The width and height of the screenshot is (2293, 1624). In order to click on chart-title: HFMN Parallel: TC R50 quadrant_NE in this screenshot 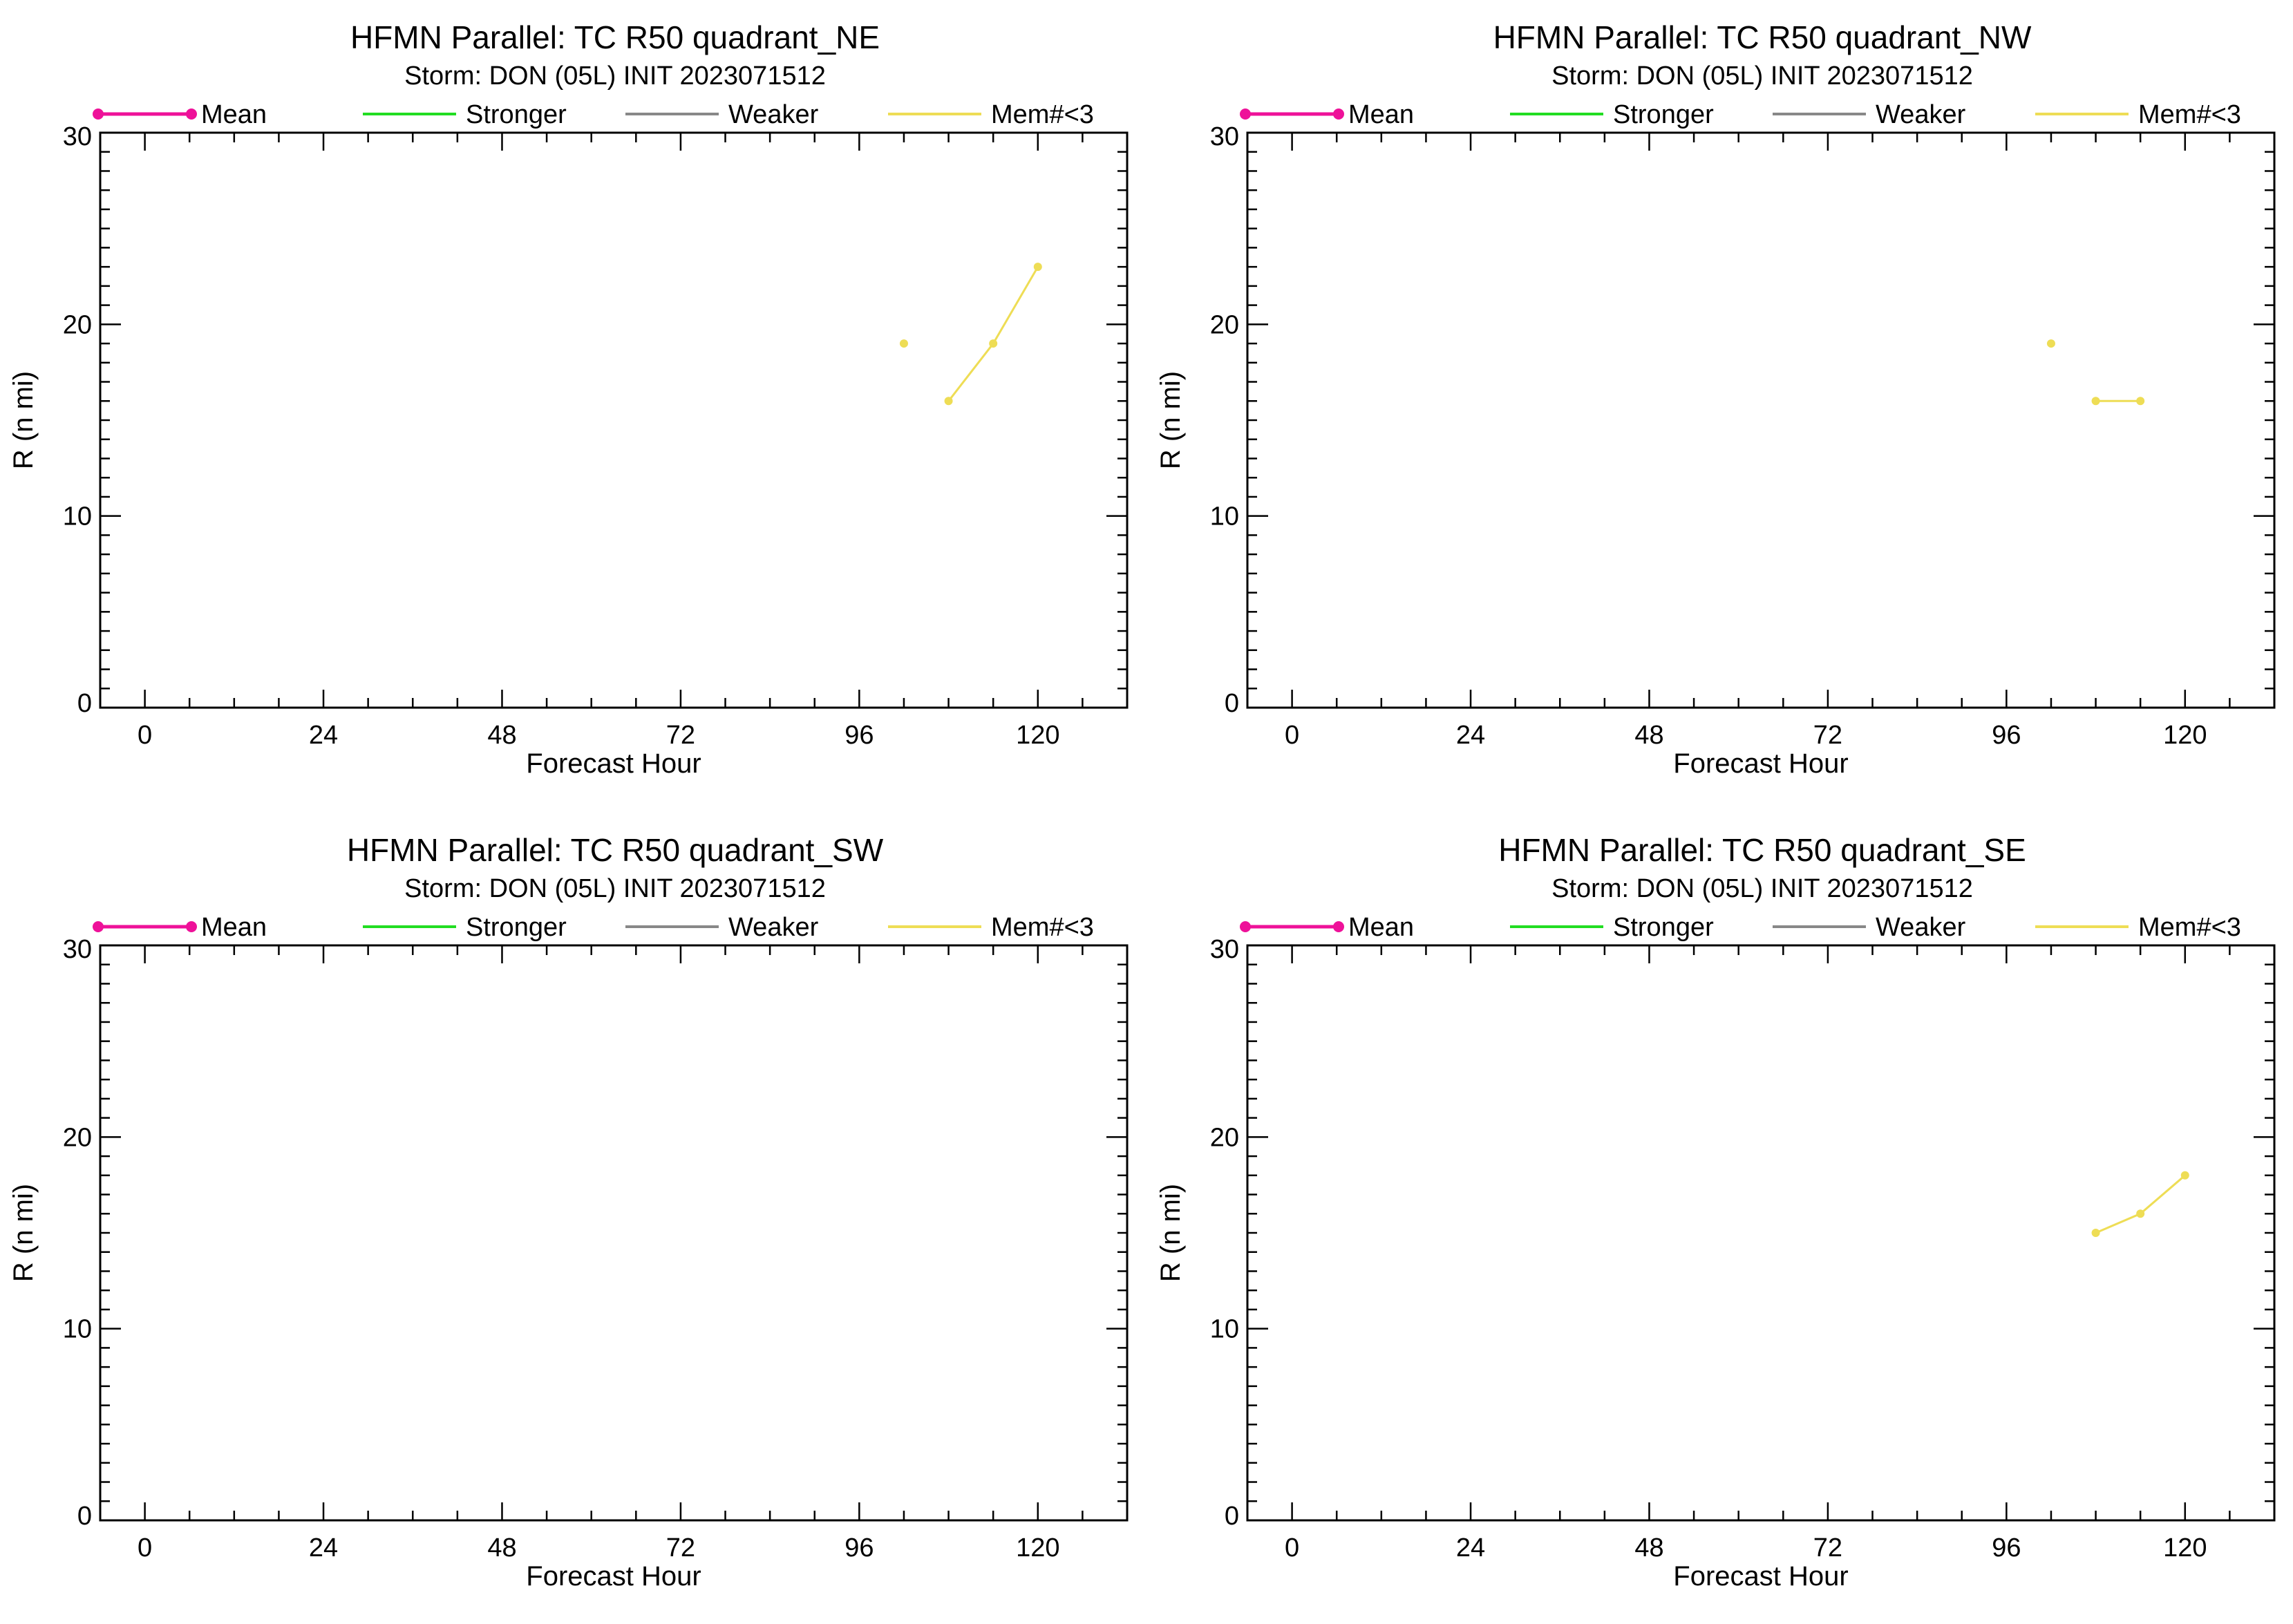, I will do `click(615, 37)`.